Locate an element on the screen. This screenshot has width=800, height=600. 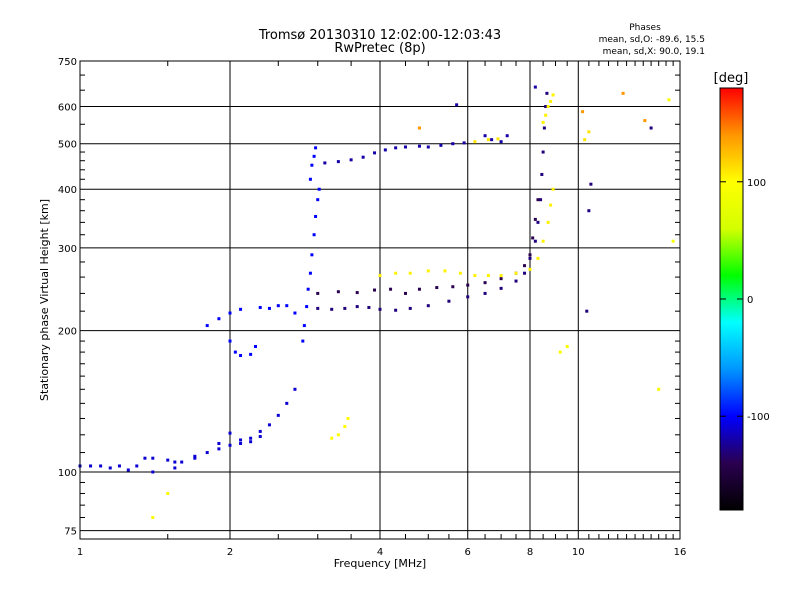
stats-line-x: mean, sd,X: 90.0, 19.1 is located at coordinates (654, 52).